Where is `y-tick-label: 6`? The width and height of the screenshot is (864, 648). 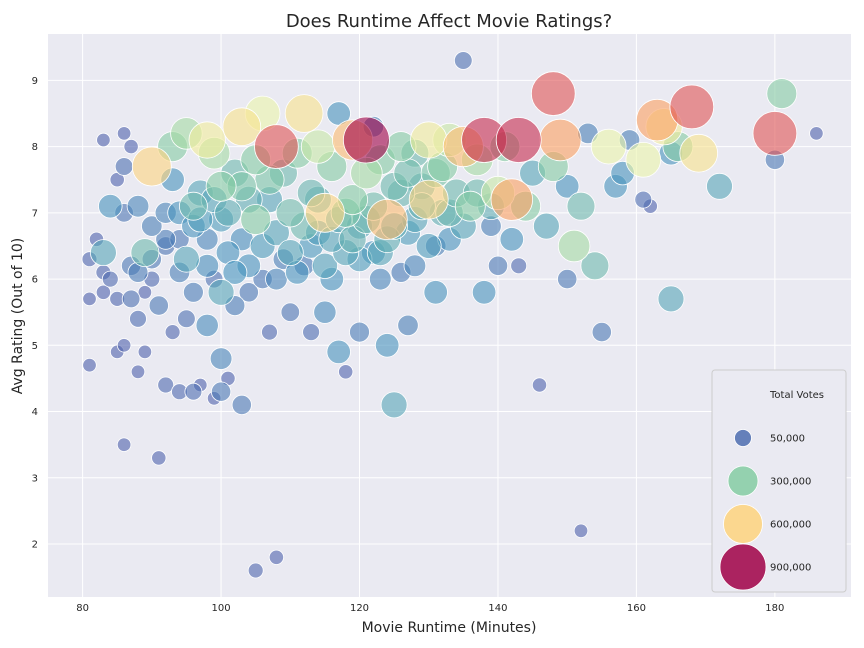
y-tick-label: 6 is located at coordinates (35, 280).